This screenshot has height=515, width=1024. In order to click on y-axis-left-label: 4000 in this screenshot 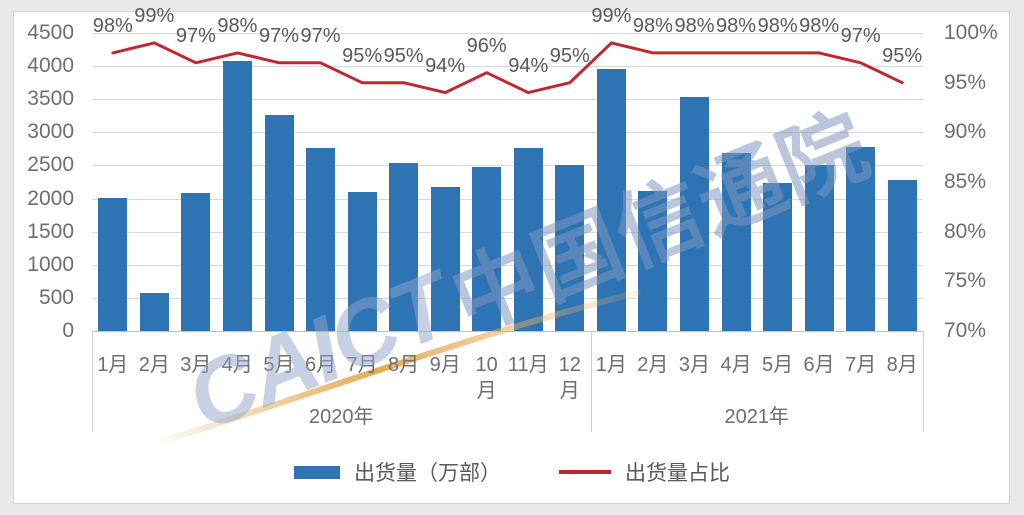, I will do `click(50, 66)`.